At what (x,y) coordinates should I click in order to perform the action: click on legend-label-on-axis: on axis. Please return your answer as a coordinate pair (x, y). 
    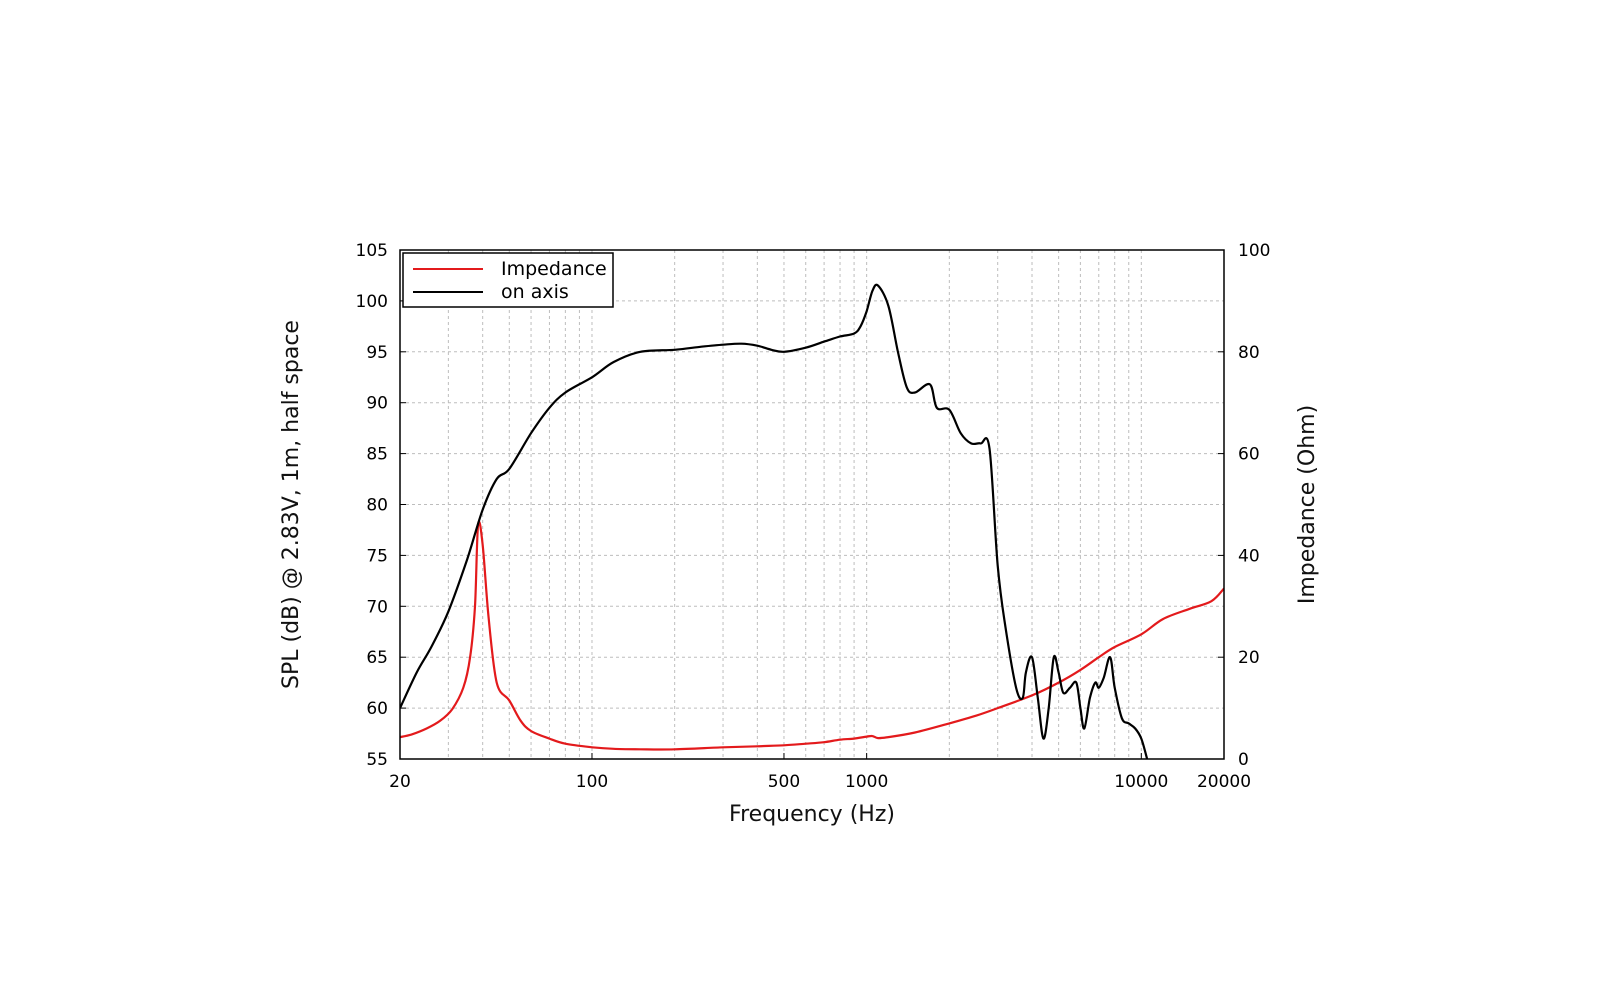
    Looking at the image, I should click on (535, 292).